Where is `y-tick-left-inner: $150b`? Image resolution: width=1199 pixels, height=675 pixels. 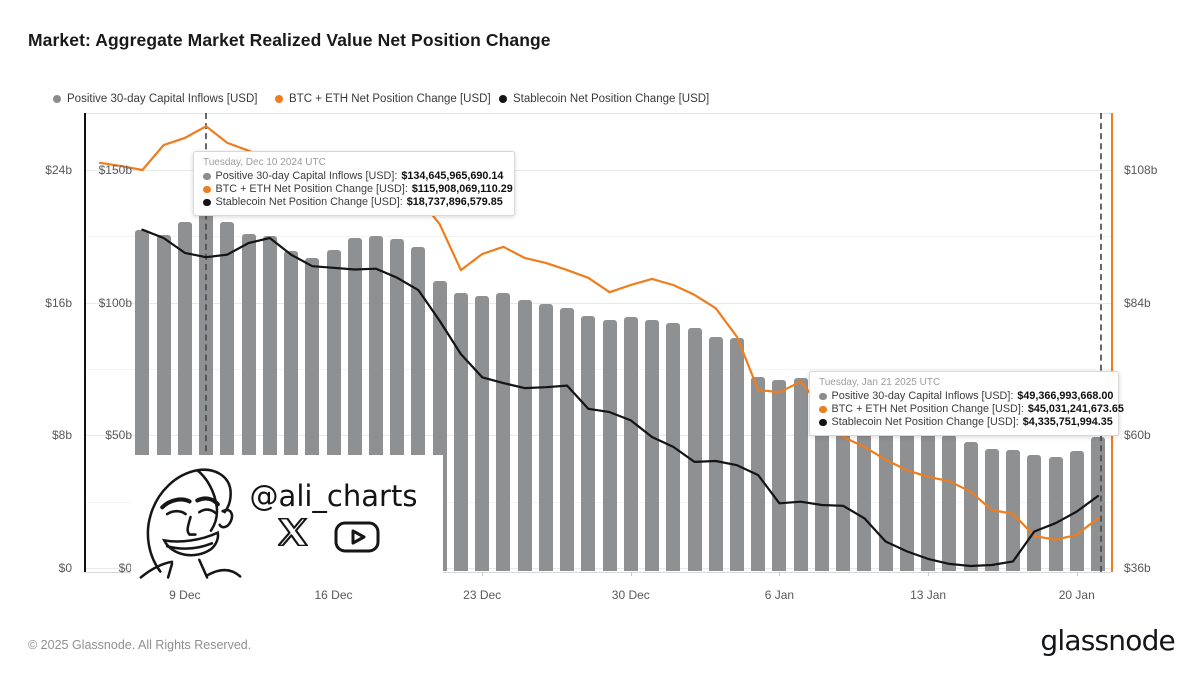 y-tick-left-inner: $150b is located at coordinates (115, 170).